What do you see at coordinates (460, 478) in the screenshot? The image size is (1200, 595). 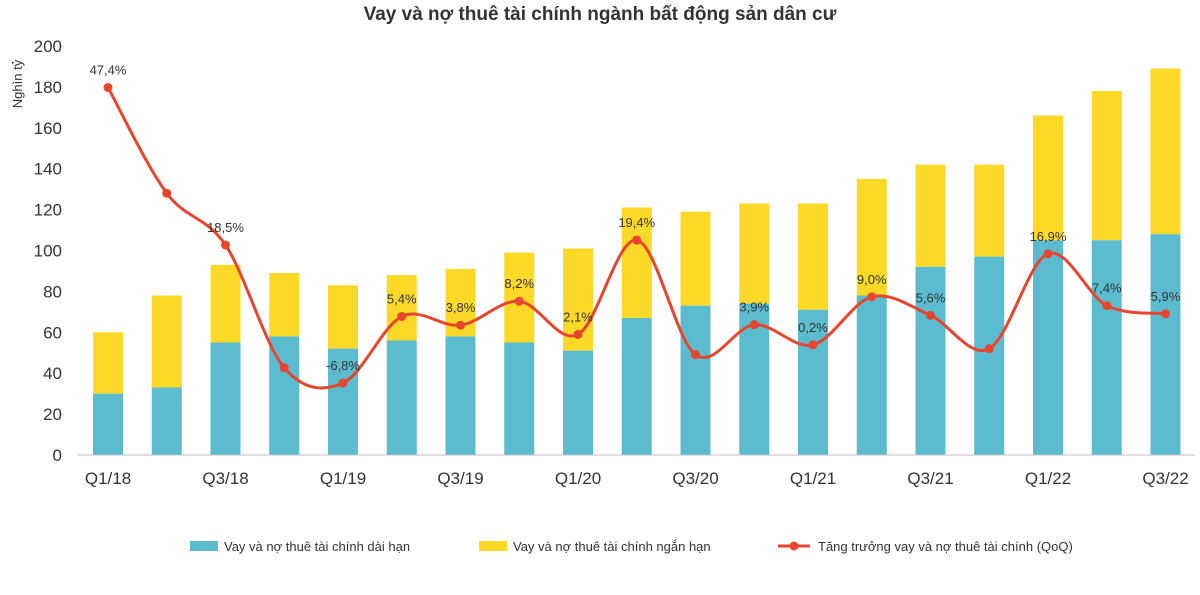 I see `x-tick-label: Q3/19` at bounding box center [460, 478].